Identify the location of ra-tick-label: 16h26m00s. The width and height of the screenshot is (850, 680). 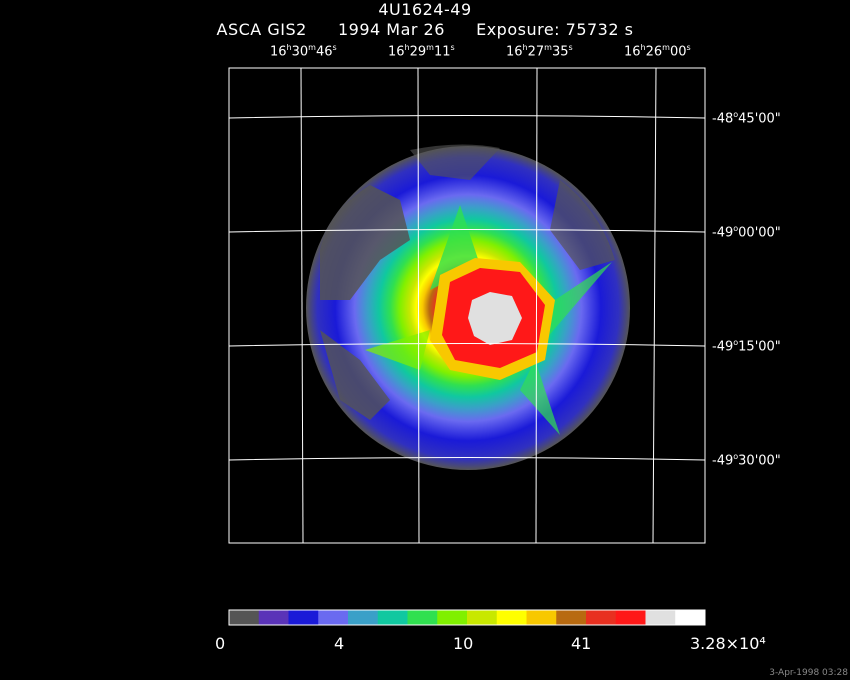
(657, 51).